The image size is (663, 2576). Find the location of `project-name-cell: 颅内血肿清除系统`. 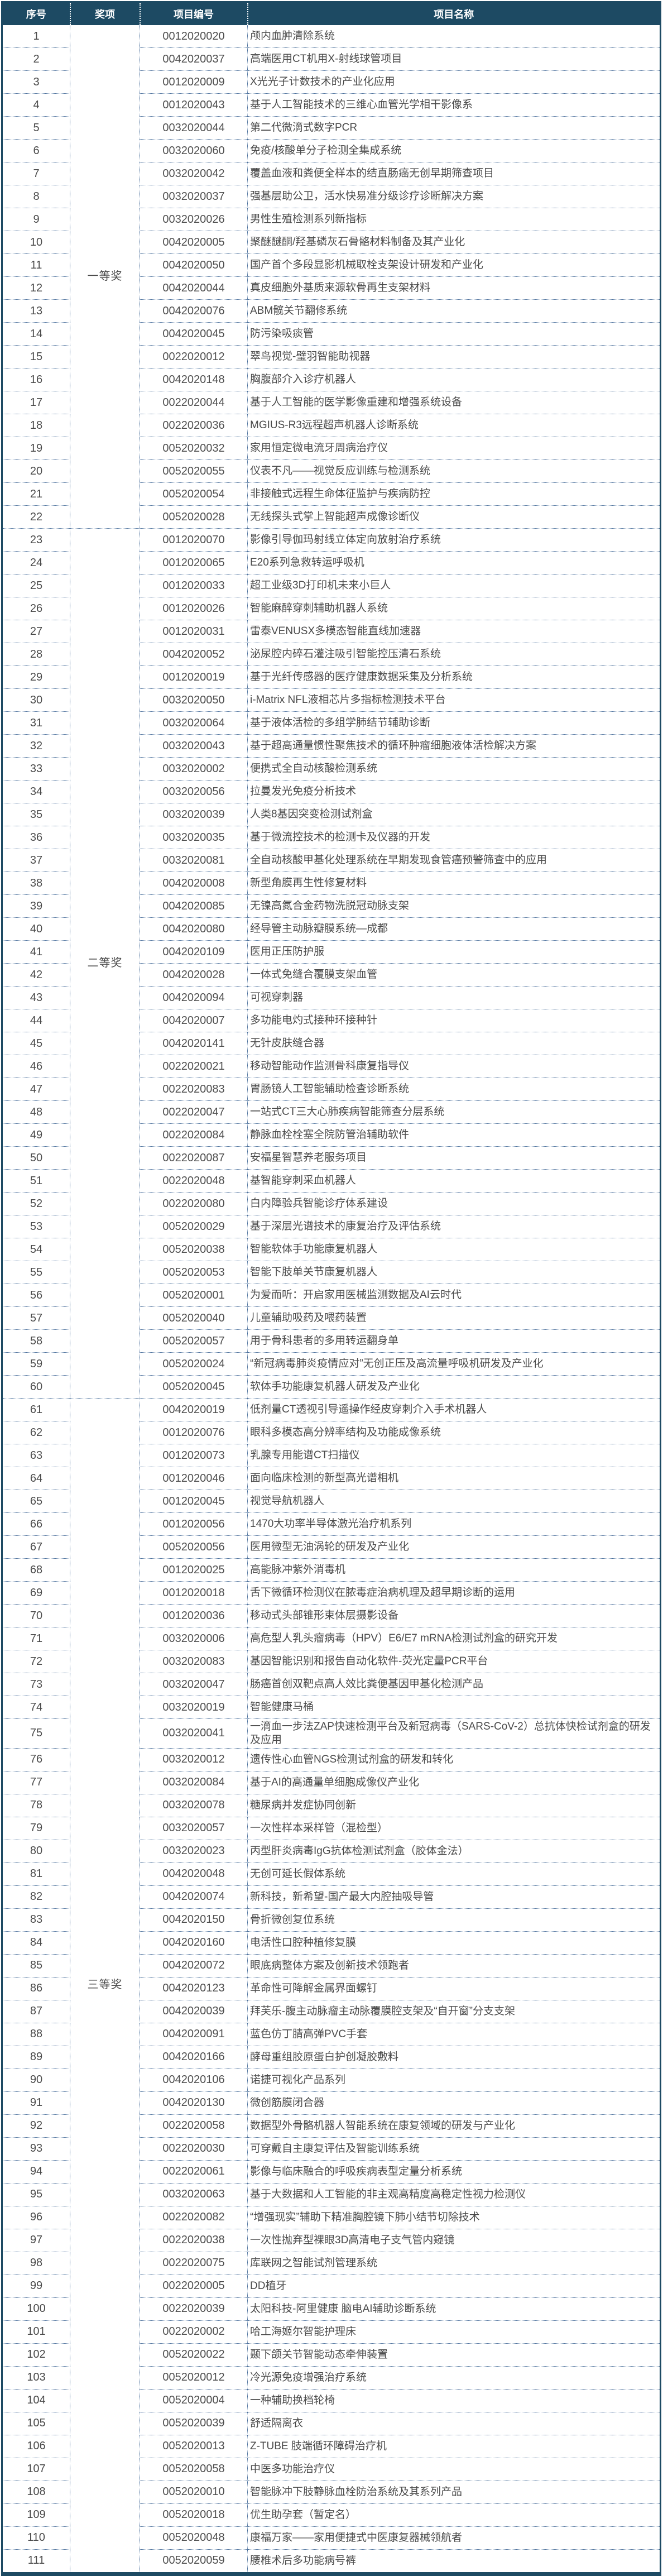

project-name-cell: 颅内血肿清除系统 is located at coordinates (454, 36).